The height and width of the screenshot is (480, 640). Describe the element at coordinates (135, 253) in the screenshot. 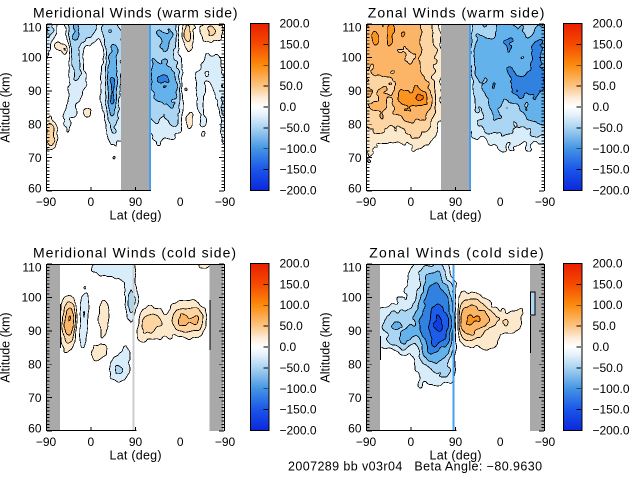

I see `svg-text: Meridional Winds (cold side)` at that location.